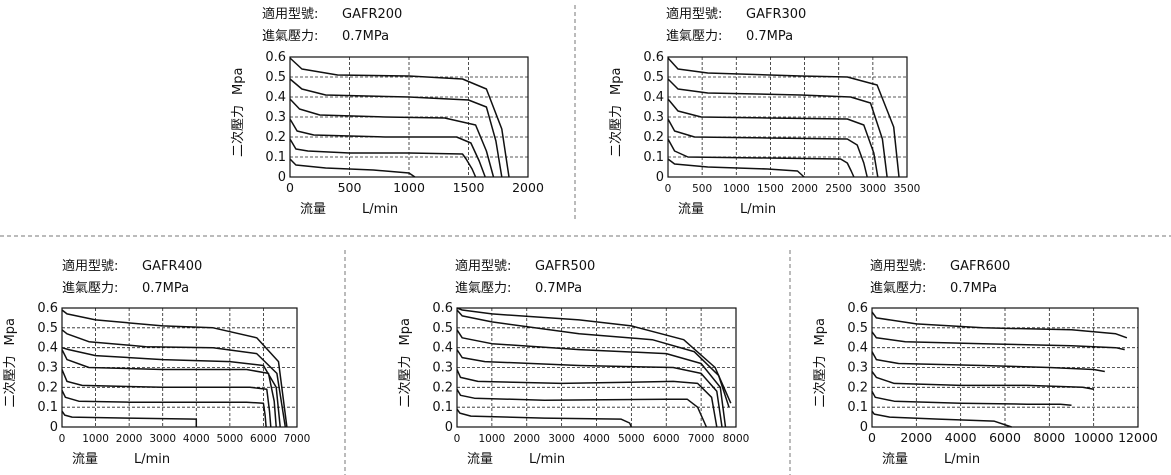 This screenshot has width=1171, height=475. I want to click on y-tick-label: 0.1, so click(47, 407).